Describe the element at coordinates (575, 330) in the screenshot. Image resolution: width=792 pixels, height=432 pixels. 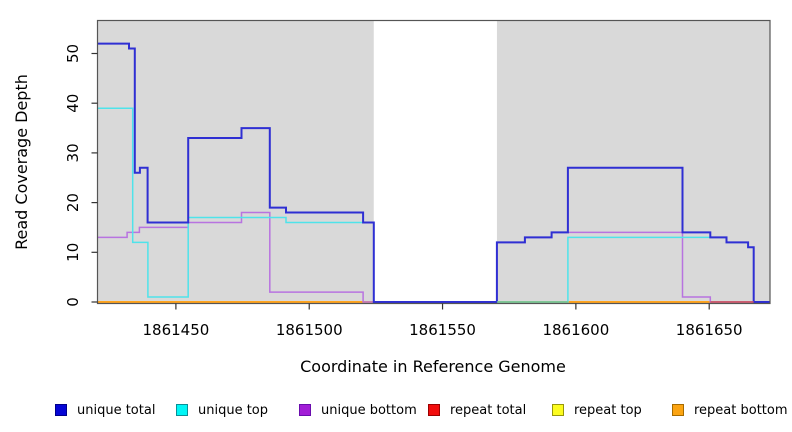
I see `x-tick-label: 1861600` at that location.